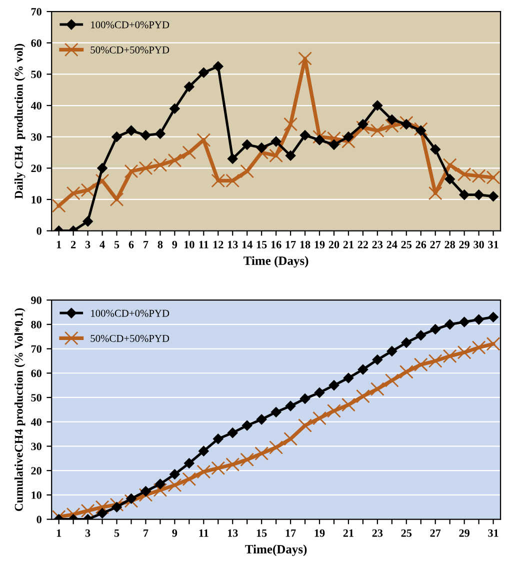  What do you see at coordinates (160, 244) in the screenshot?
I see `x-tick-label: 8` at bounding box center [160, 244].